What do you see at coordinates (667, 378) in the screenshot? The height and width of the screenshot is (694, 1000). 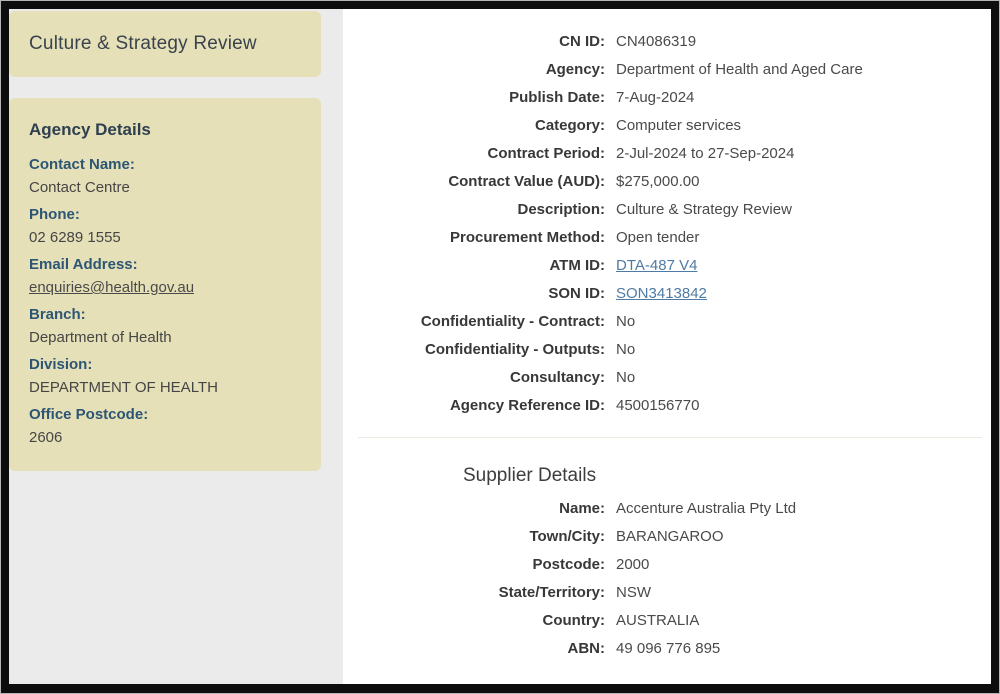 I see `detail-row: Consultancy: No` at bounding box center [667, 378].